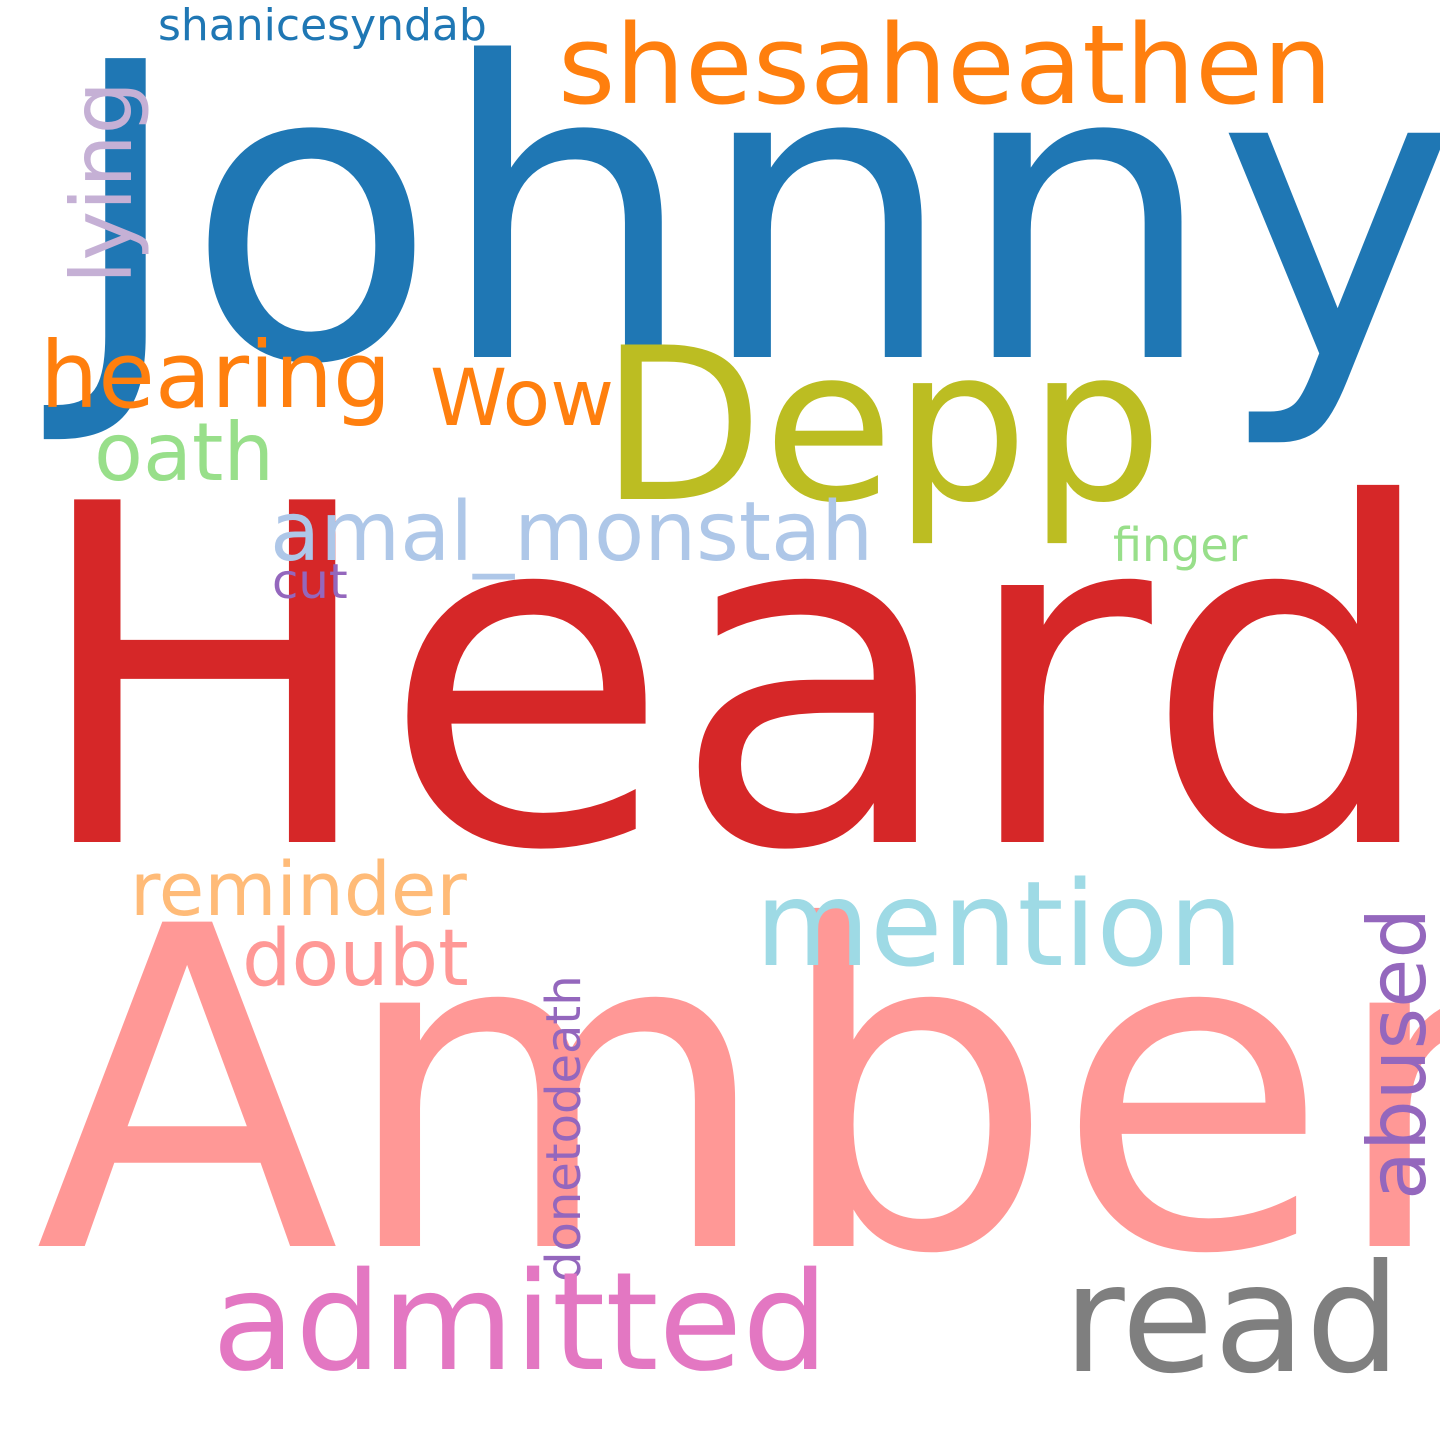  Describe the element at coordinates (945, 65) in the screenshot. I see `word-shesaheathen: shesaheathen` at that location.